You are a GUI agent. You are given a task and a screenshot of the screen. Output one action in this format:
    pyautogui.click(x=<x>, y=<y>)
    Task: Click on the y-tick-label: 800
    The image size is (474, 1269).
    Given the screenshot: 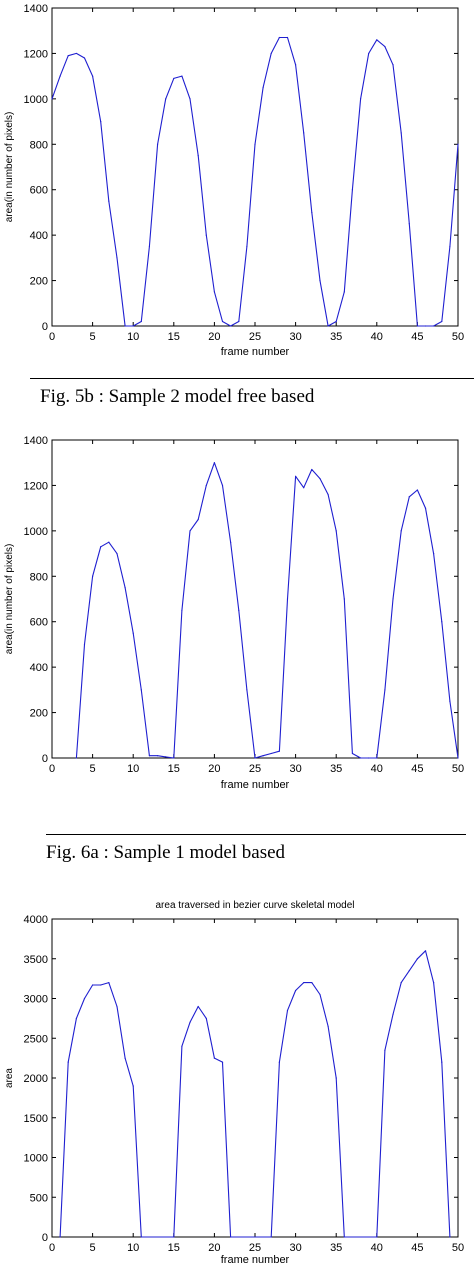 What is the action you would take?
    pyautogui.click(x=39, y=577)
    